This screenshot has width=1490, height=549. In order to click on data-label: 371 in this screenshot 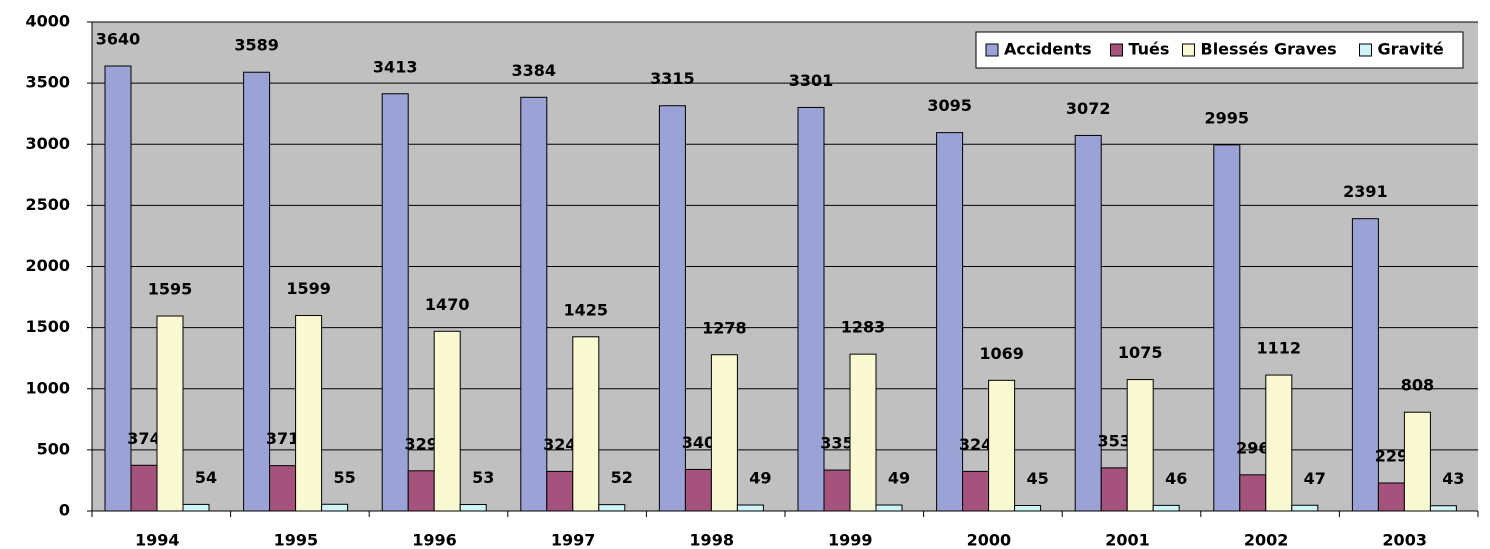, I will do `click(282, 438)`.